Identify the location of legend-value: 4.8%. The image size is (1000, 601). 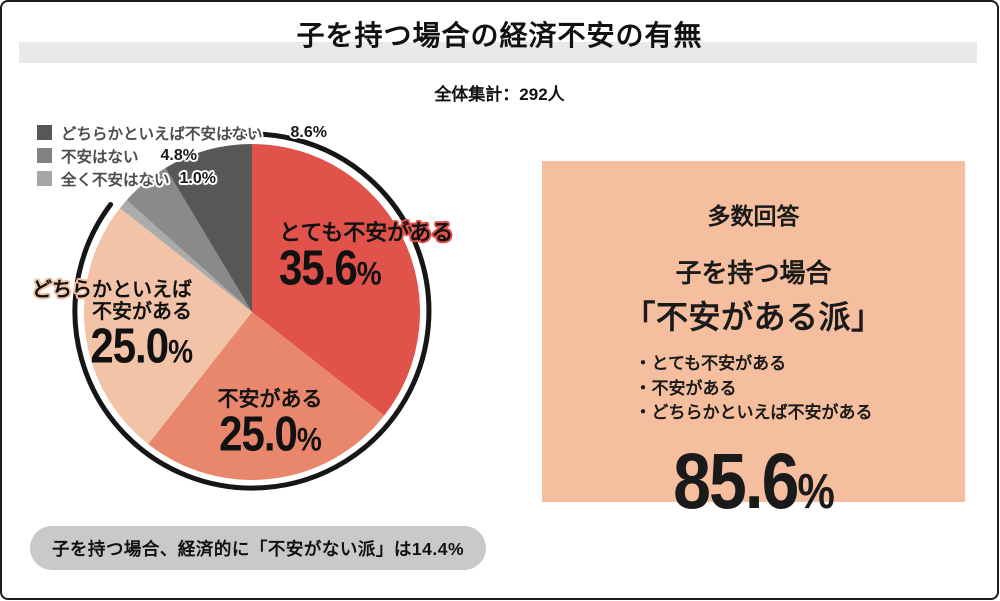
(178, 155).